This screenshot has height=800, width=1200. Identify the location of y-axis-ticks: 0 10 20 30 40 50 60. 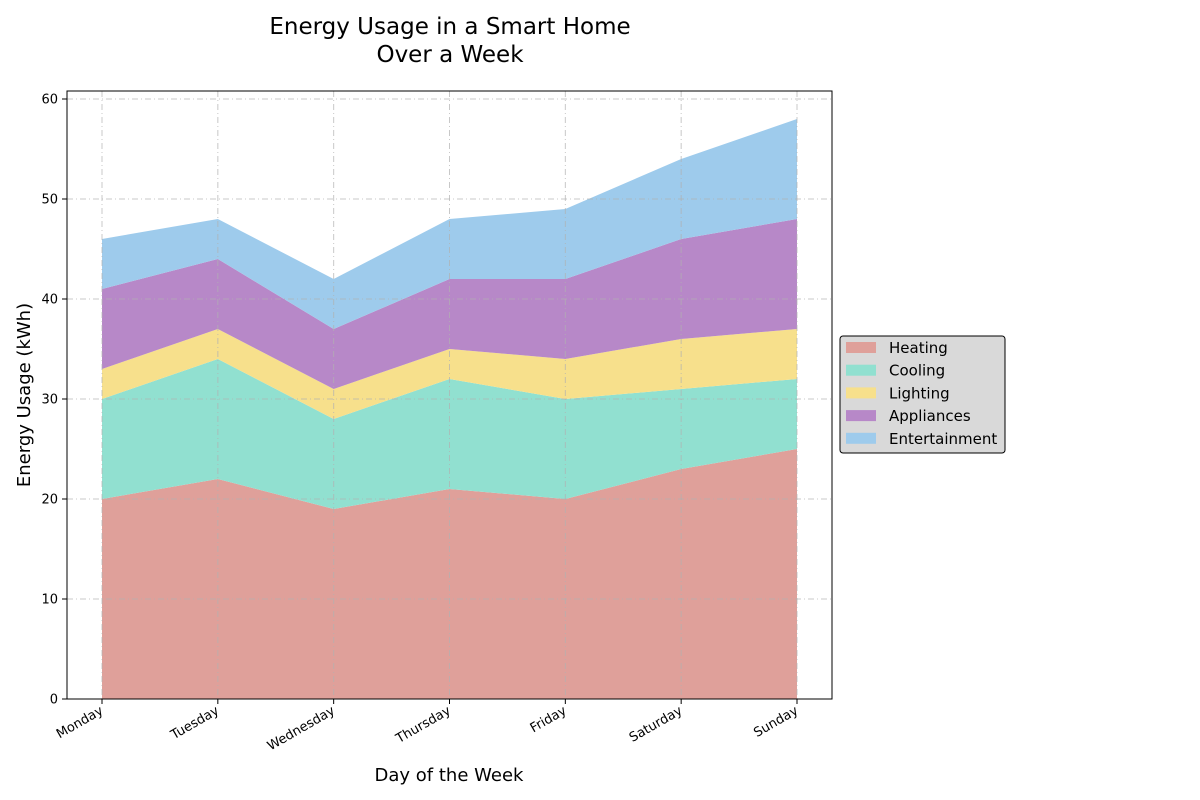
(54, 400).